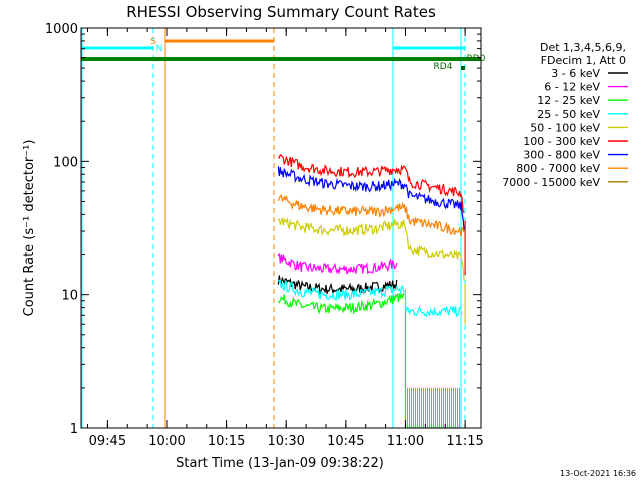  What do you see at coordinates (285, 441) in the screenshot?
I see `x-tick-label: 10:30` at bounding box center [285, 441].